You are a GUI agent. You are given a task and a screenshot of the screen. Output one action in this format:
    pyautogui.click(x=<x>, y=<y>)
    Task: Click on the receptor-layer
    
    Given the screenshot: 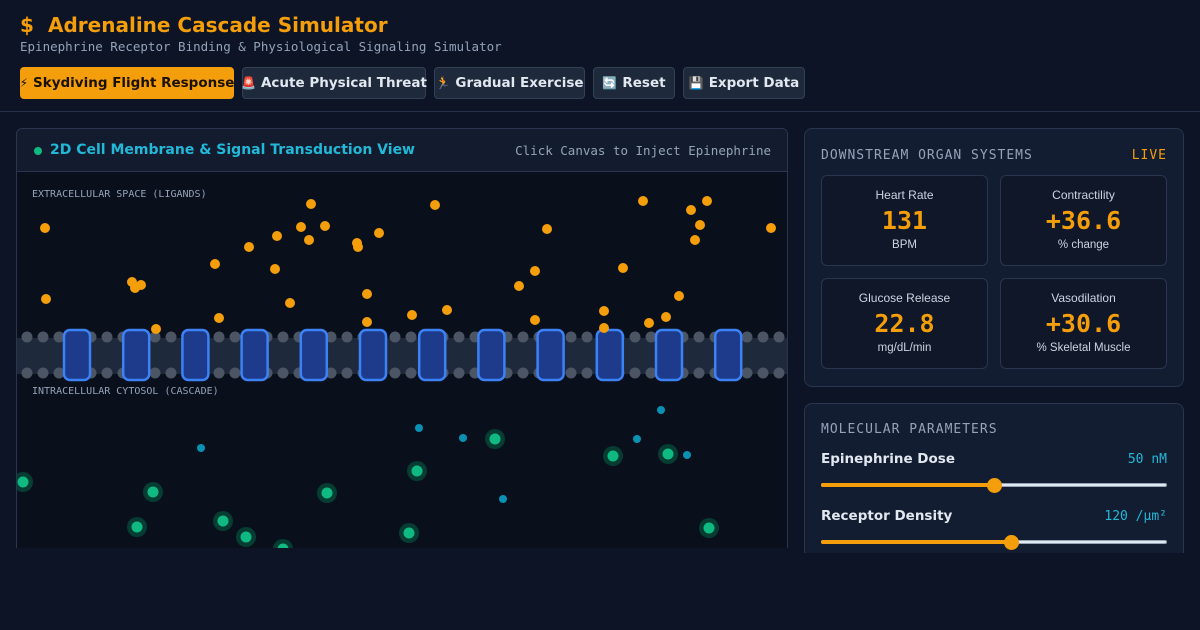 What is the action you would take?
    pyautogui.click(x=402, y=355)
    